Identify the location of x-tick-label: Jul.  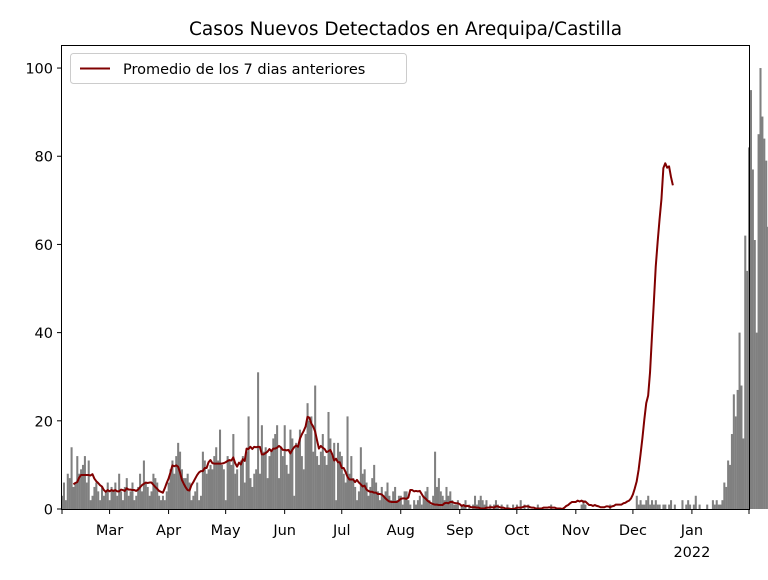
(341, 531).